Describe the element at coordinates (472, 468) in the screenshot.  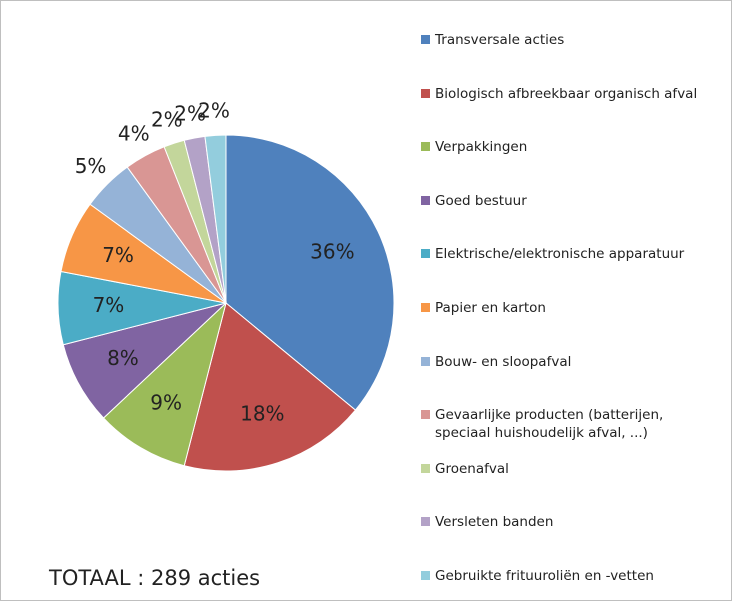
I see `legend-label: Groenafval` at that location.